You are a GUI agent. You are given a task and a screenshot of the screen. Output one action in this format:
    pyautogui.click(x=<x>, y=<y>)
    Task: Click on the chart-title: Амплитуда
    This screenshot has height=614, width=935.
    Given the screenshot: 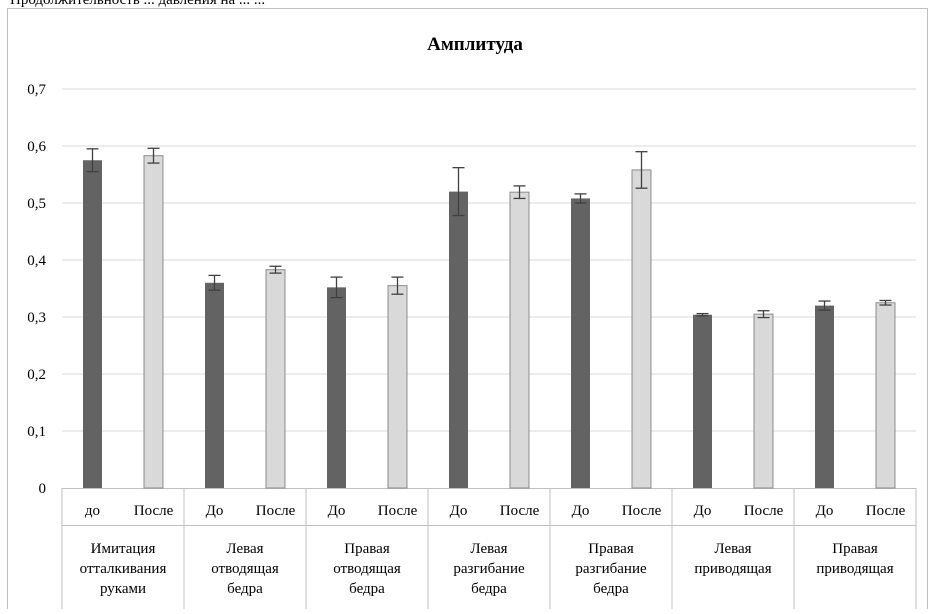 What is the action you would take?
    pyautogui.click(x=475, y=44)
    